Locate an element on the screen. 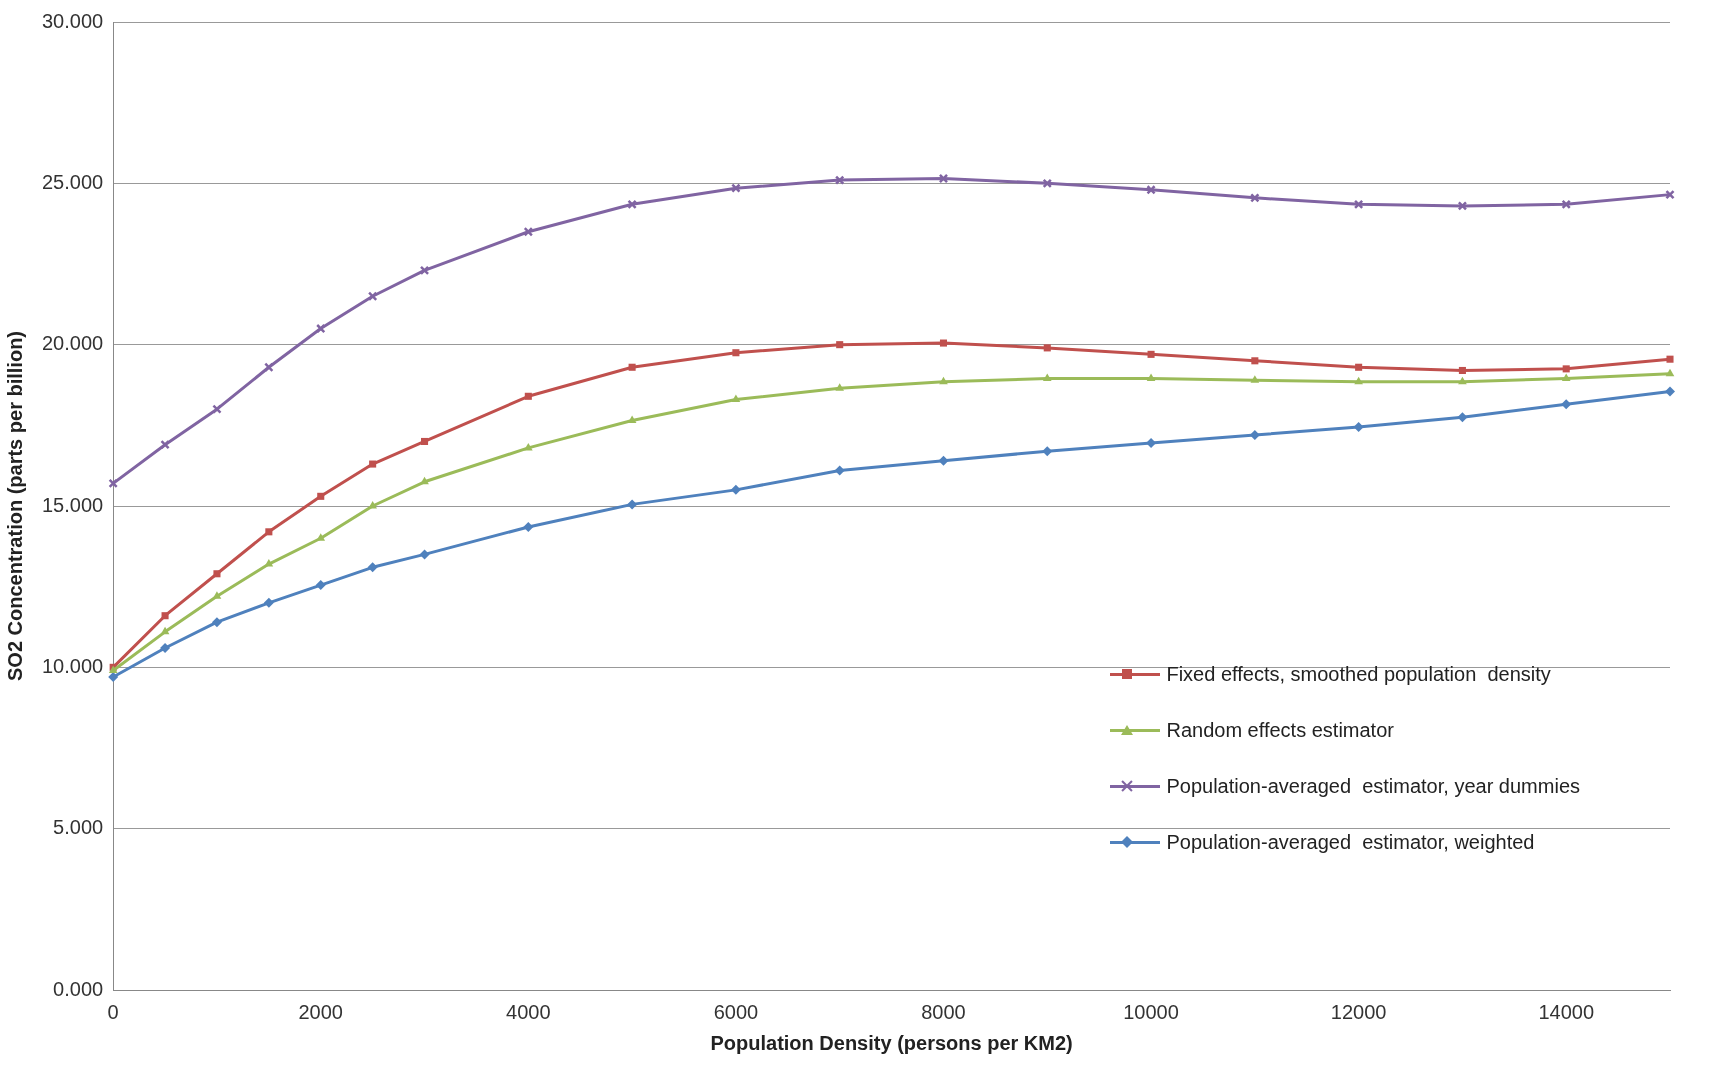  legend-label: Population-averaged estimator, year dummies is located at coordinates (1373, 786).